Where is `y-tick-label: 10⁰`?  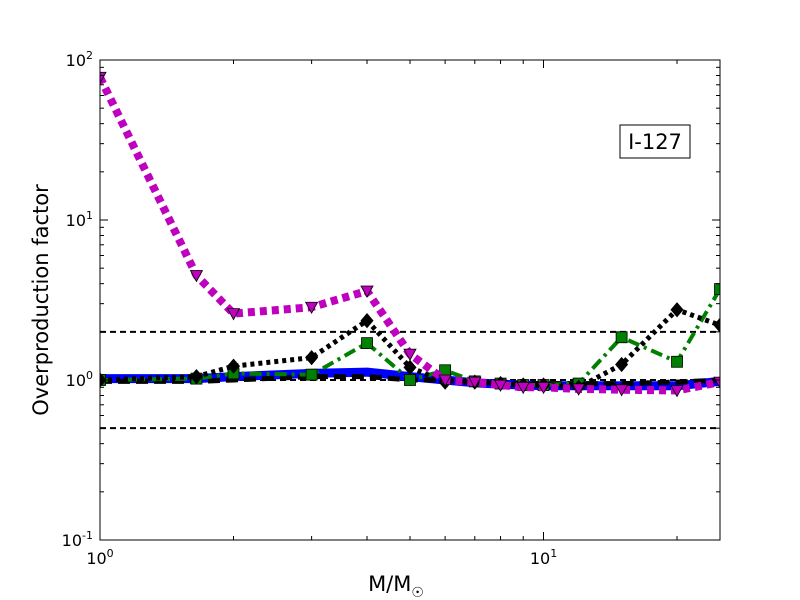 y-tick-label: 10⁰ is located at coordinates (79, 379).